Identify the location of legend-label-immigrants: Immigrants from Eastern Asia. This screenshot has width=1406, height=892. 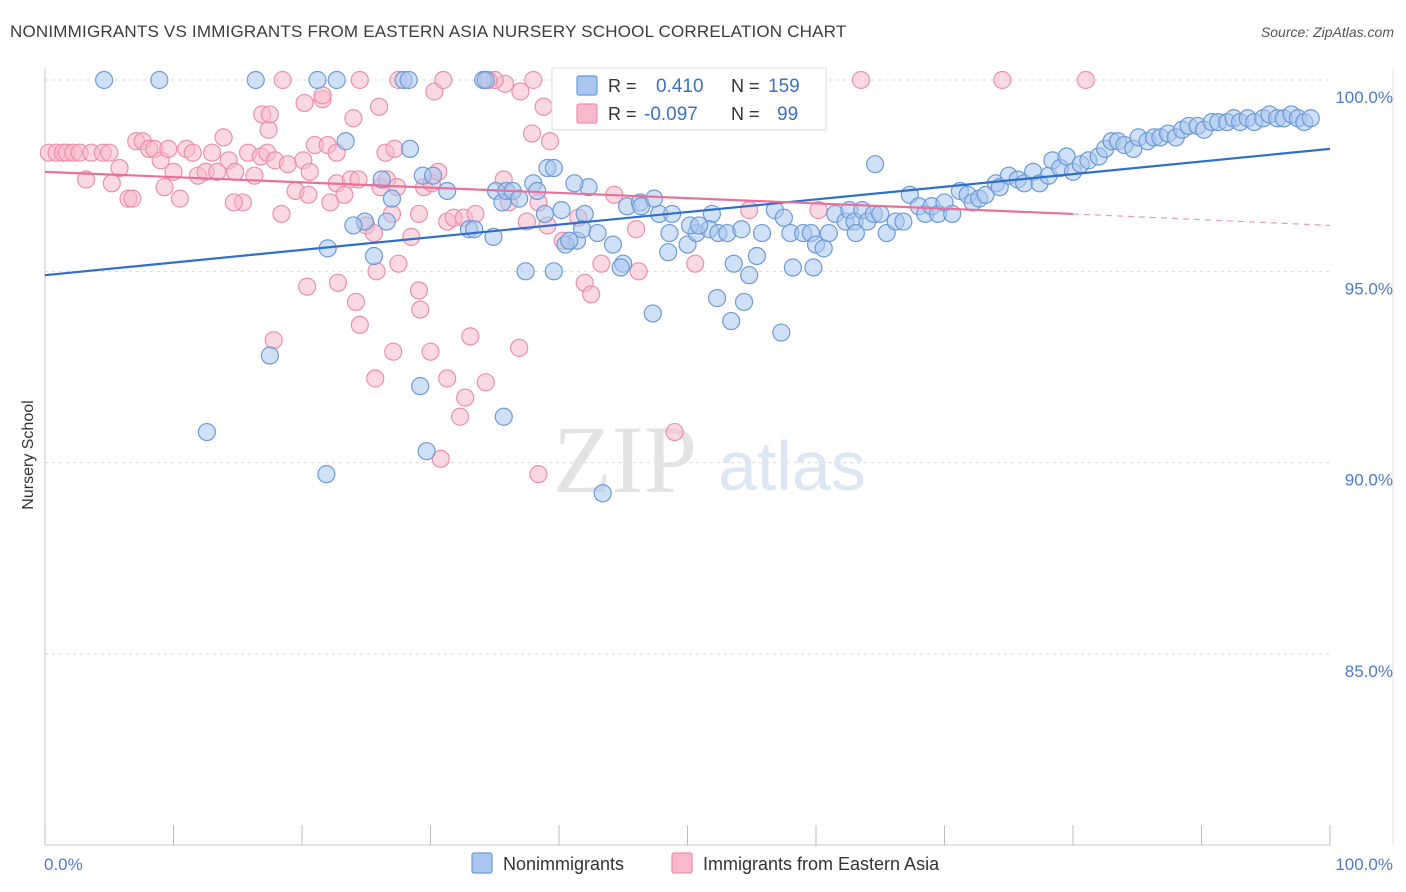
(821, 864).